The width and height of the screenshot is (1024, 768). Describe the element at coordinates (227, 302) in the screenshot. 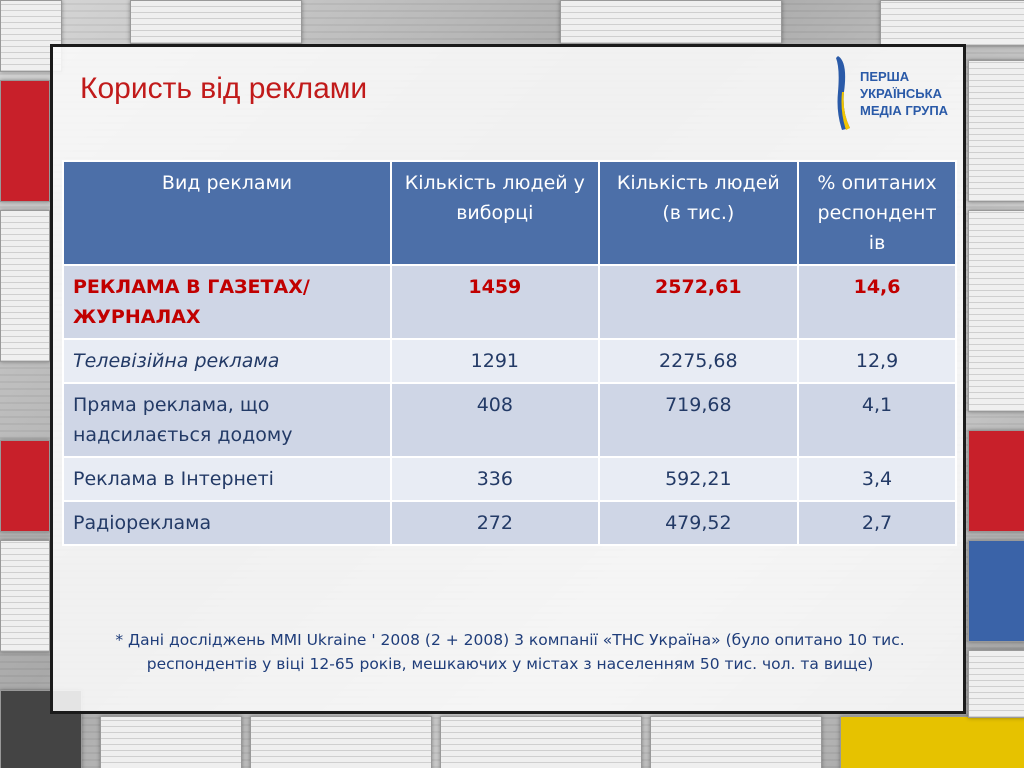

I see `cell-ad-type: РЕКЛАМА В ГАЗЕТАХ/ЖУРНАЛАХ` at that location.